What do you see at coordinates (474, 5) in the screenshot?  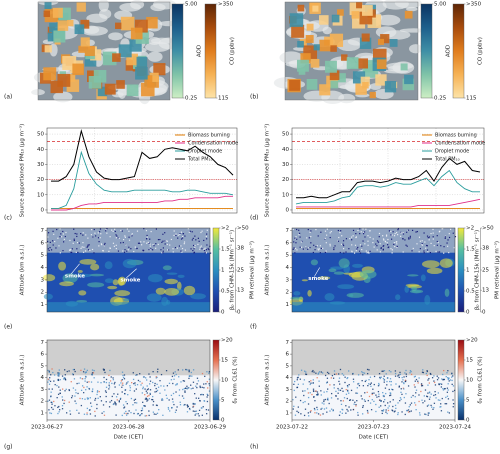 I see `colorbar-tick-label: >350` at bounding box center [474, 5].